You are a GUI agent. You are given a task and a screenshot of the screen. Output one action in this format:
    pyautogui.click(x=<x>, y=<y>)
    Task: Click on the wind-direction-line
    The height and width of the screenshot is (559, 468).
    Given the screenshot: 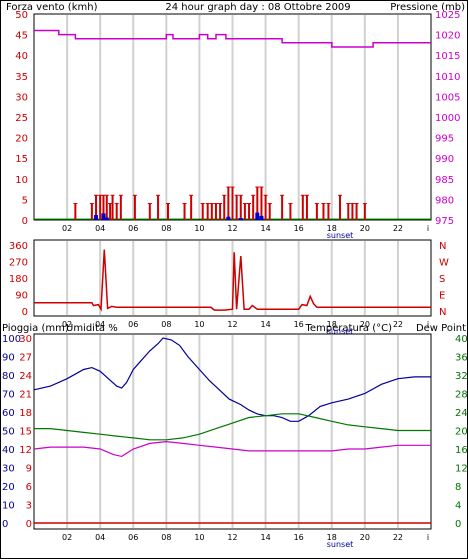 What is the action you would take?
    pyautogui.click(x=232, y=280)
    